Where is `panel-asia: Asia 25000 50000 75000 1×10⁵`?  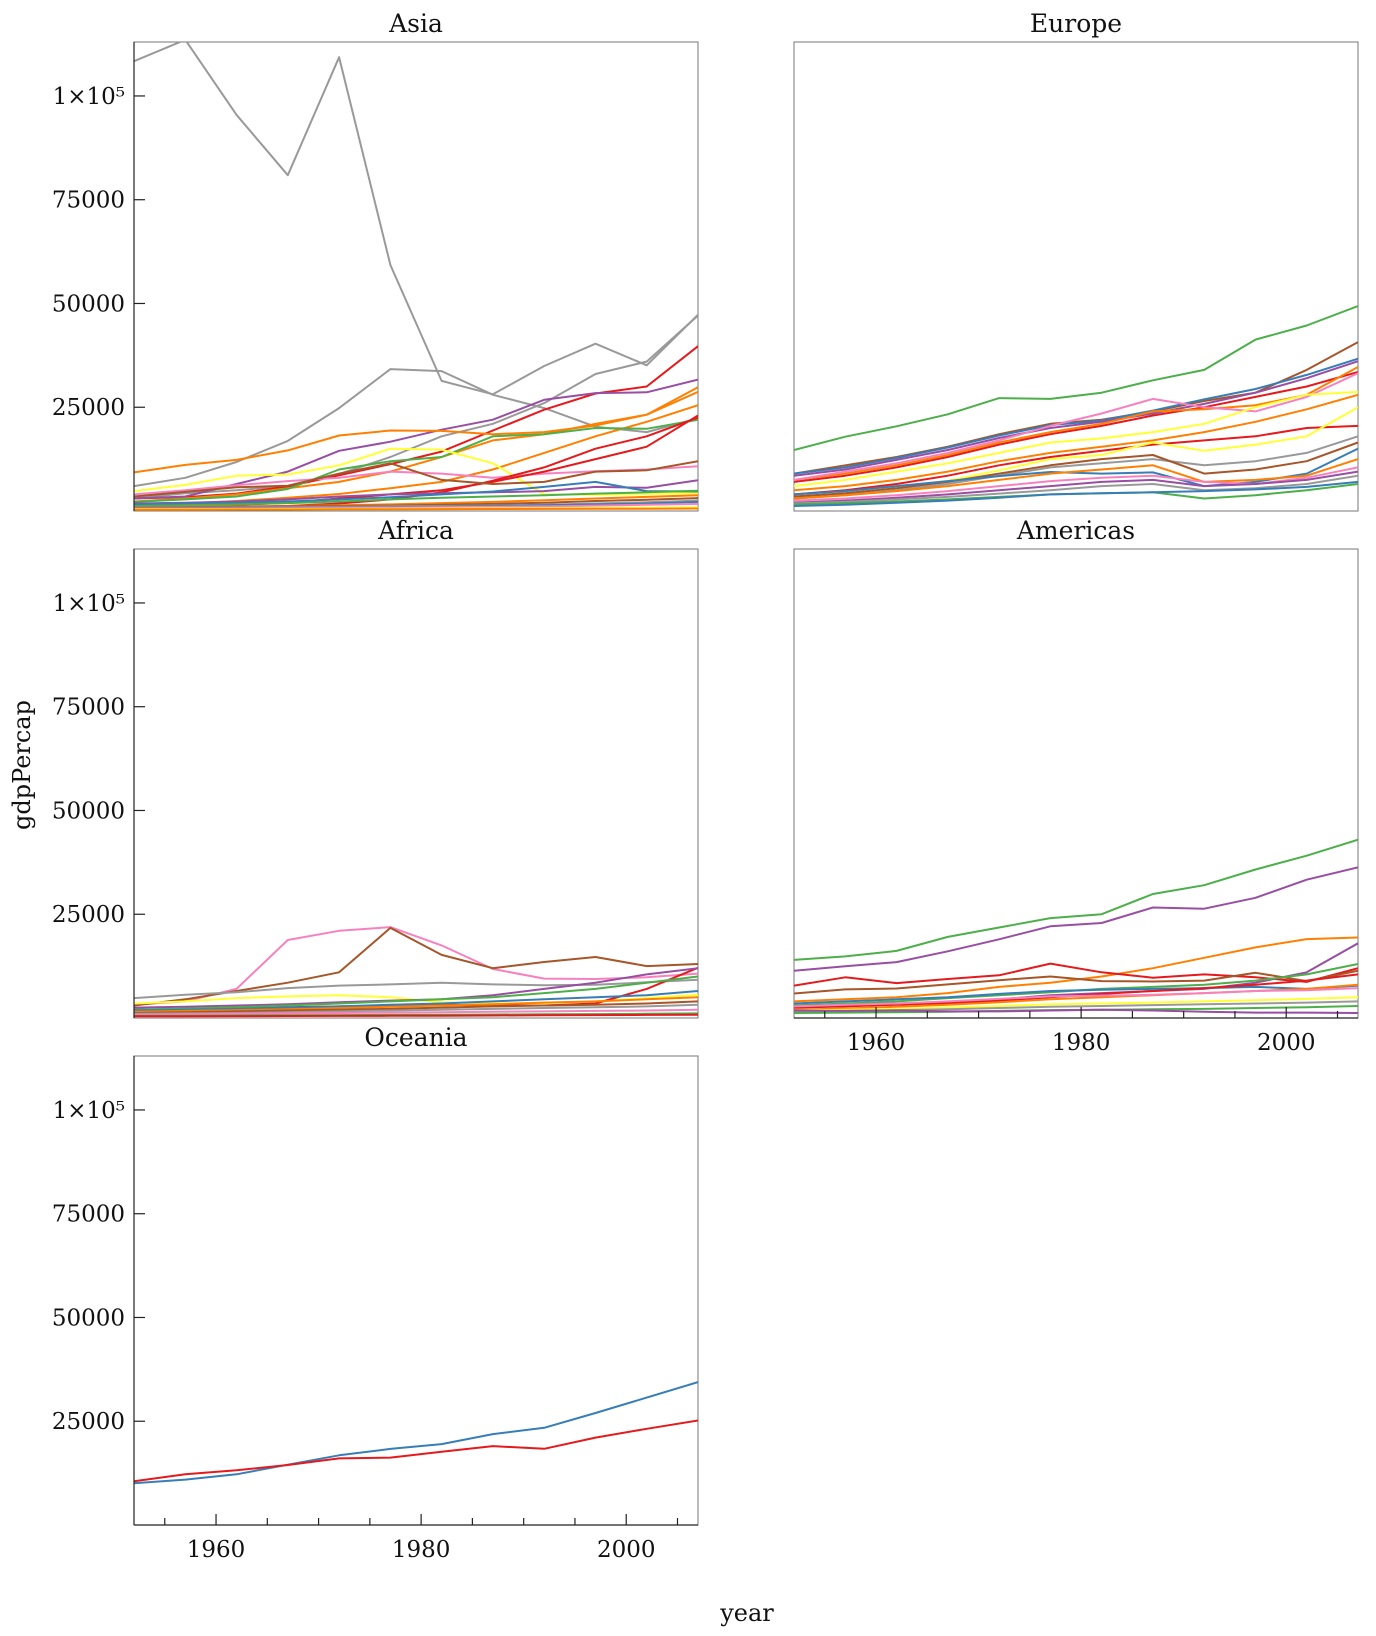
panel-asia: Asia 25000 50000 75000 1×10⁵ is located at coordinates (375, 260).